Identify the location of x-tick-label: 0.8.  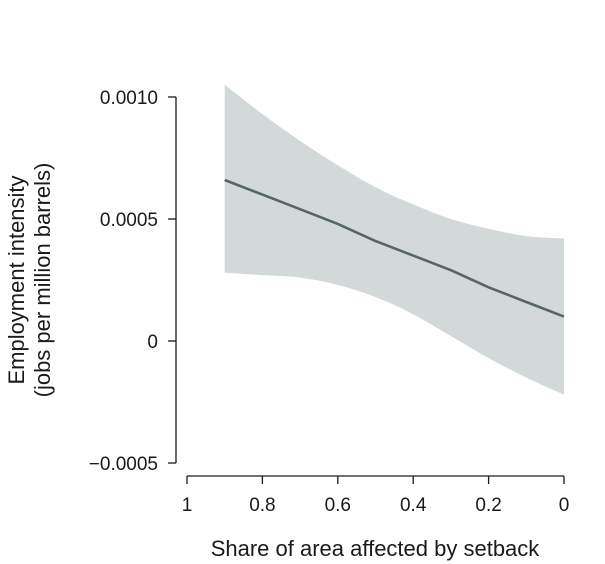
(262, 505).